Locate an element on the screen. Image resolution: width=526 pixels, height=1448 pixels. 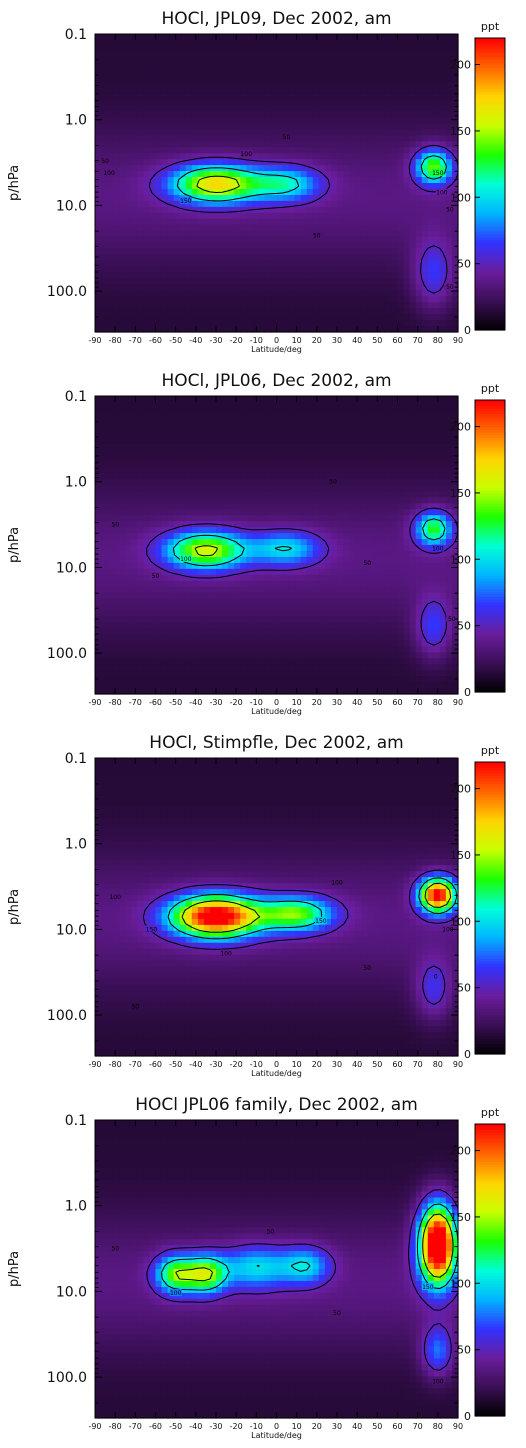
x-tick-label: -80 is located at coordinates (115, 340).